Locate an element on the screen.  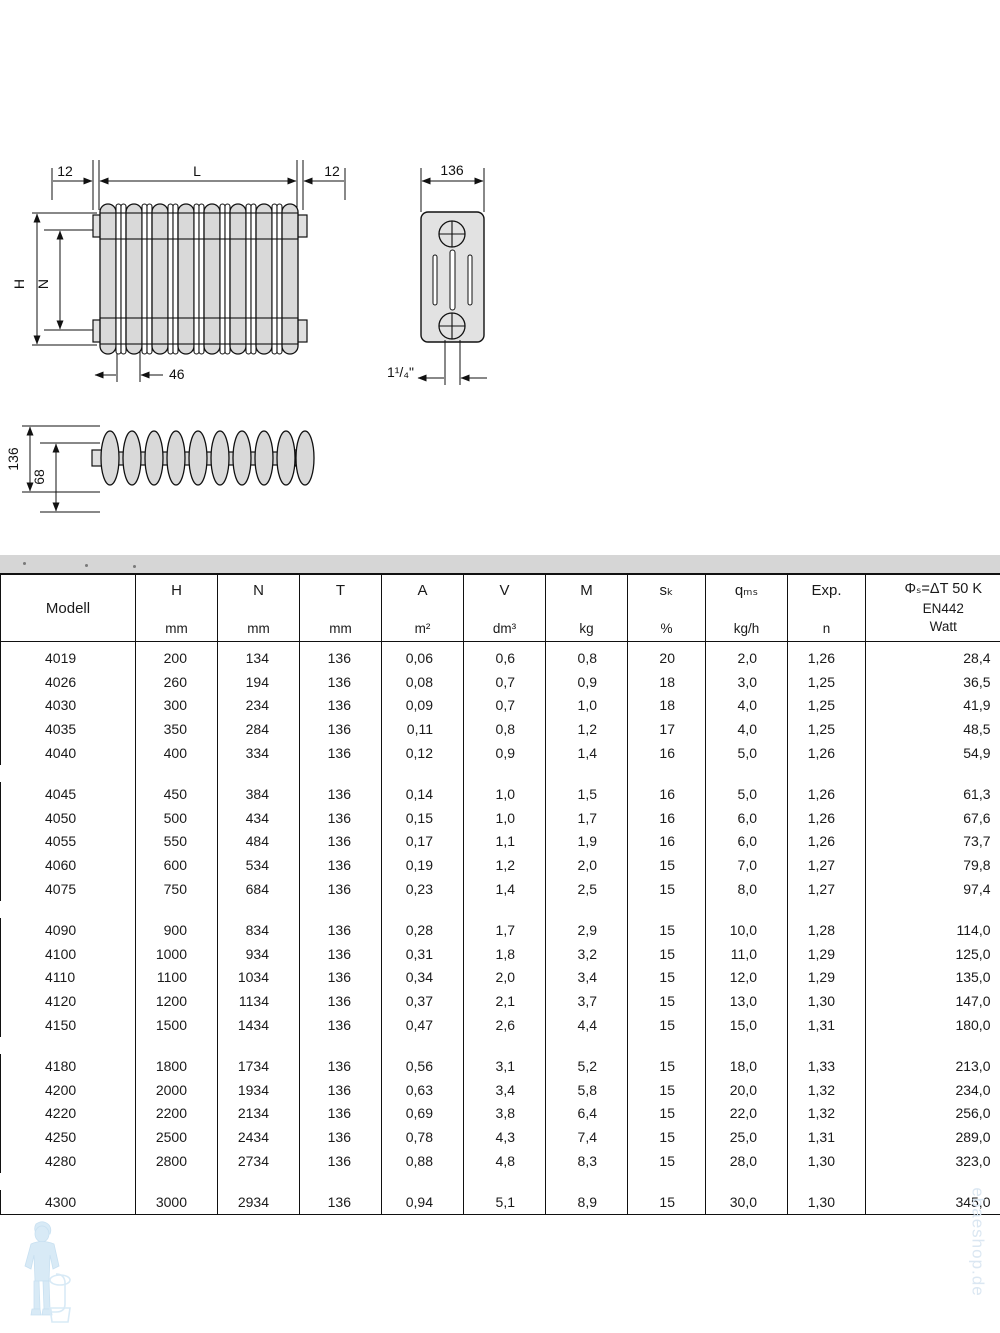
cell-a: 0,31 is located at coordinates (422, 953).